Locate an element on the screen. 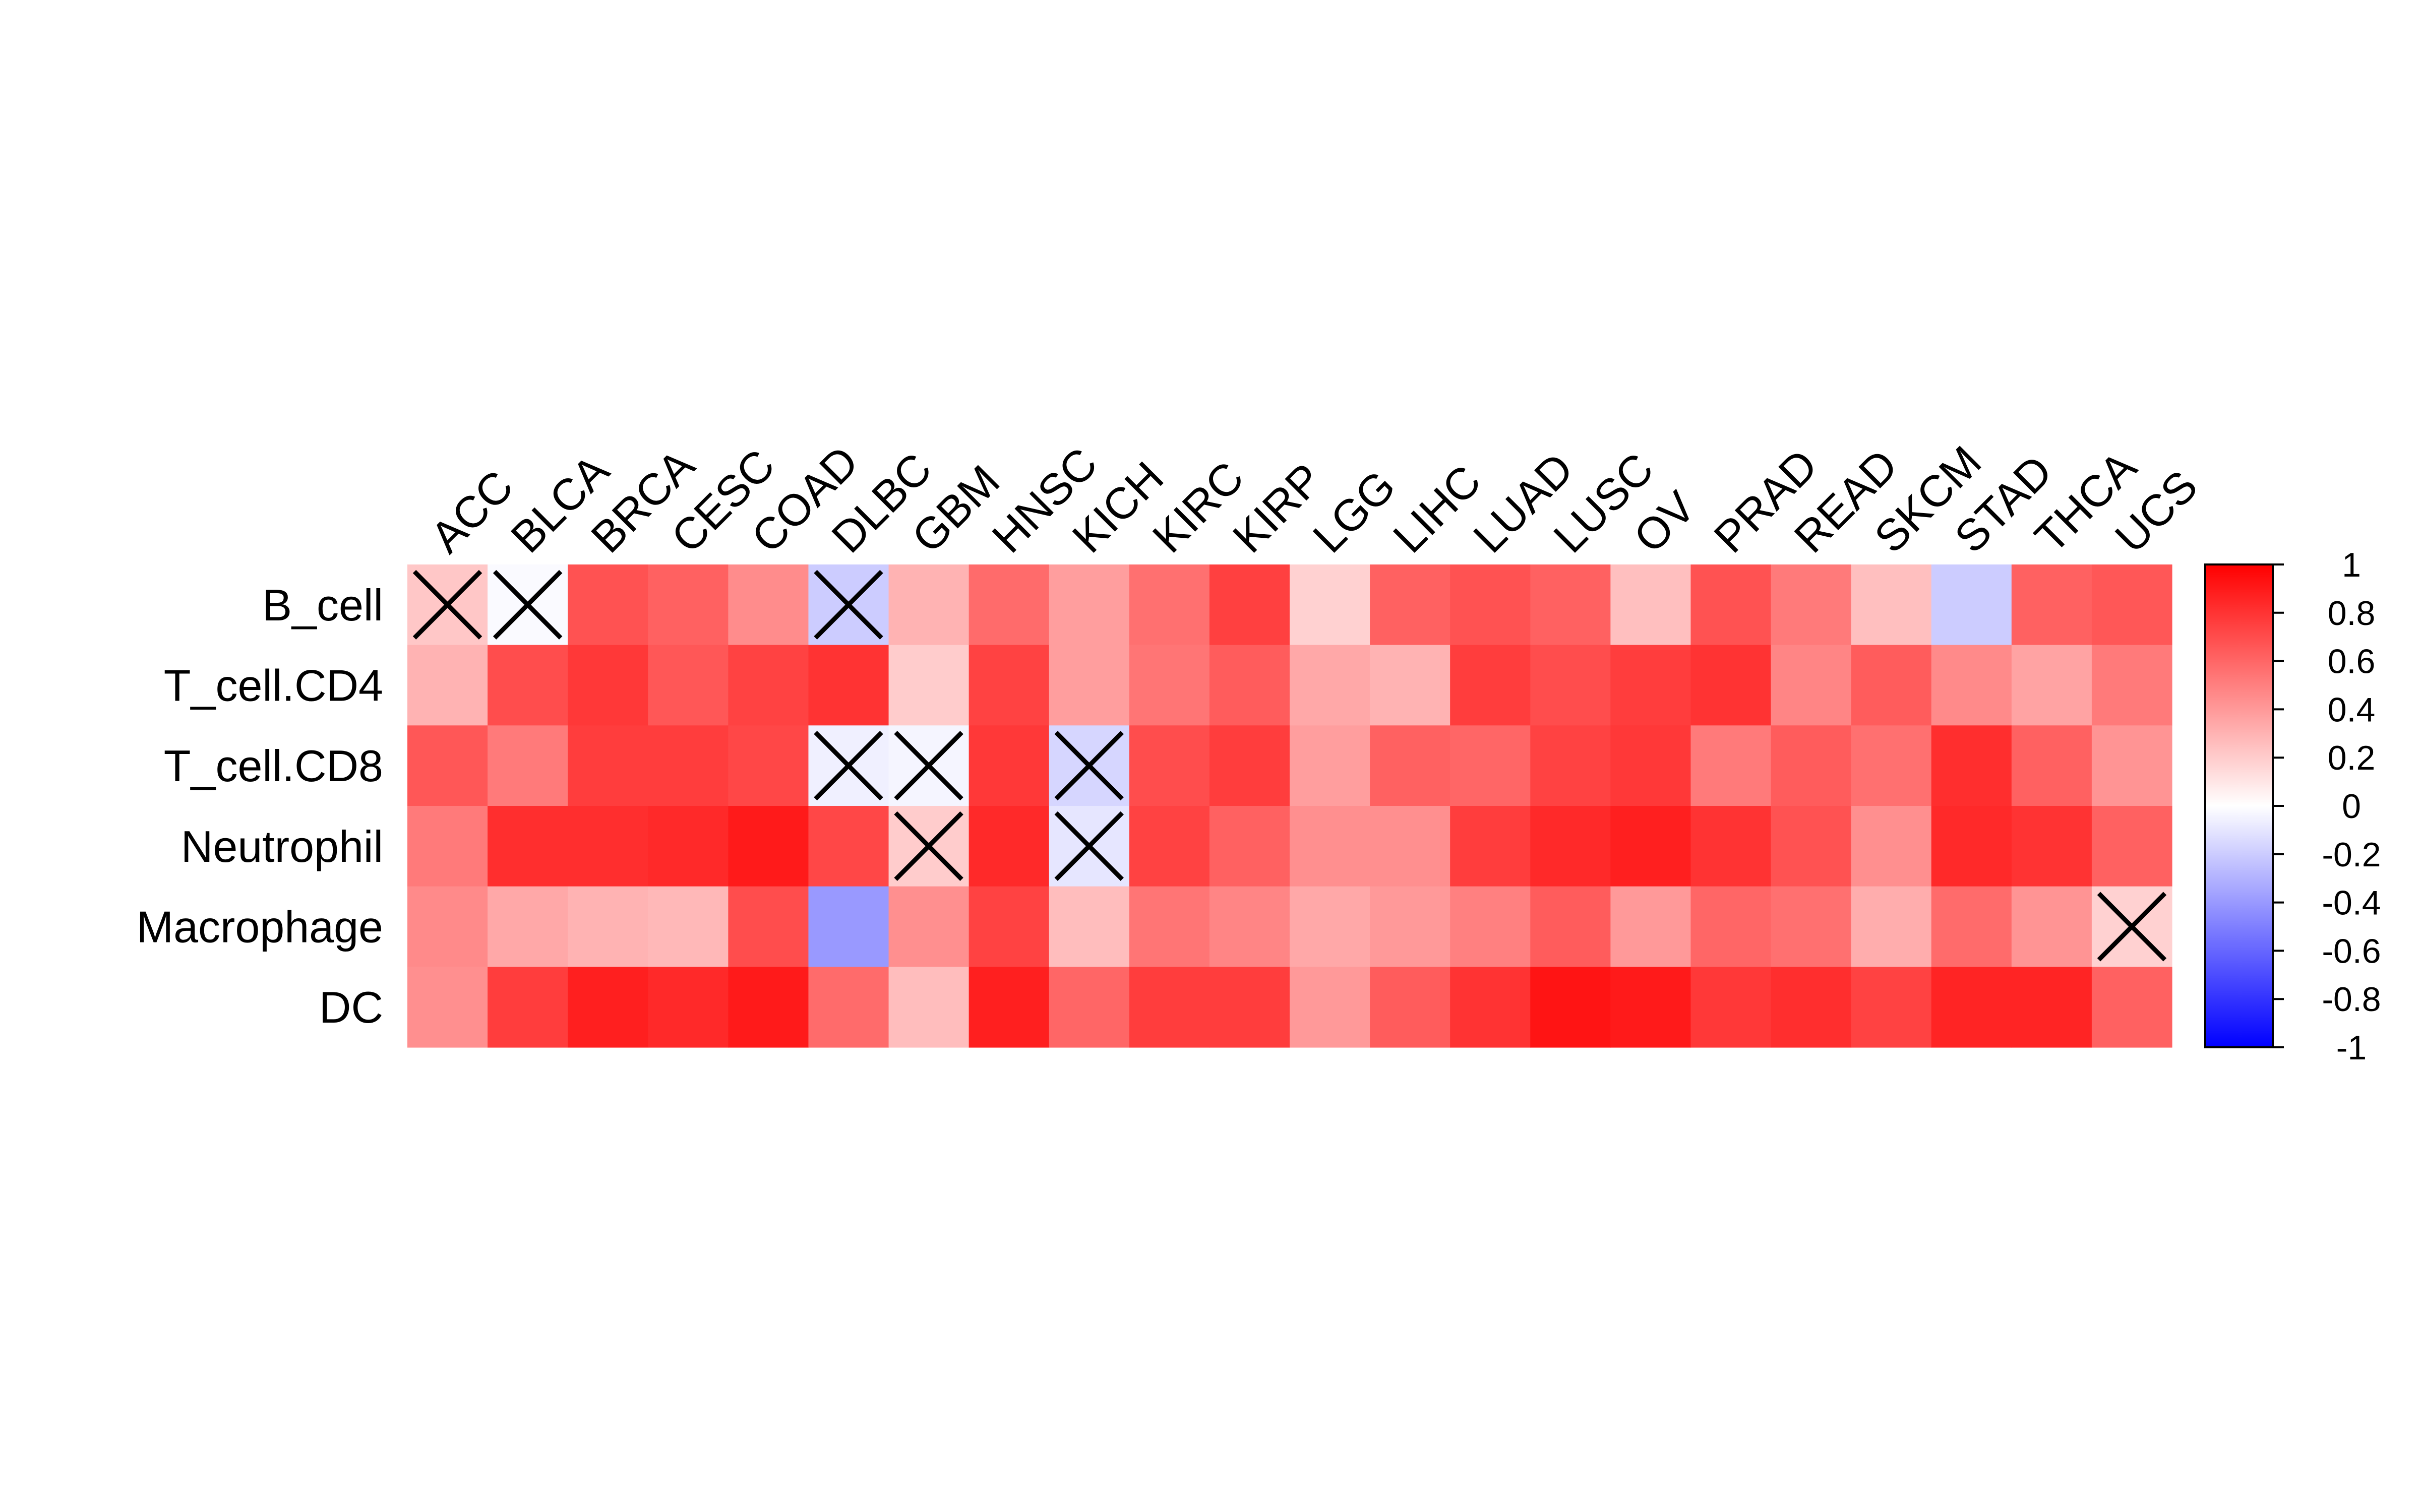 The width and height of the screenshot is (2420, 1512). heatmap-cell-Macrophage-LIHC is located at coordinates (1410, 926).